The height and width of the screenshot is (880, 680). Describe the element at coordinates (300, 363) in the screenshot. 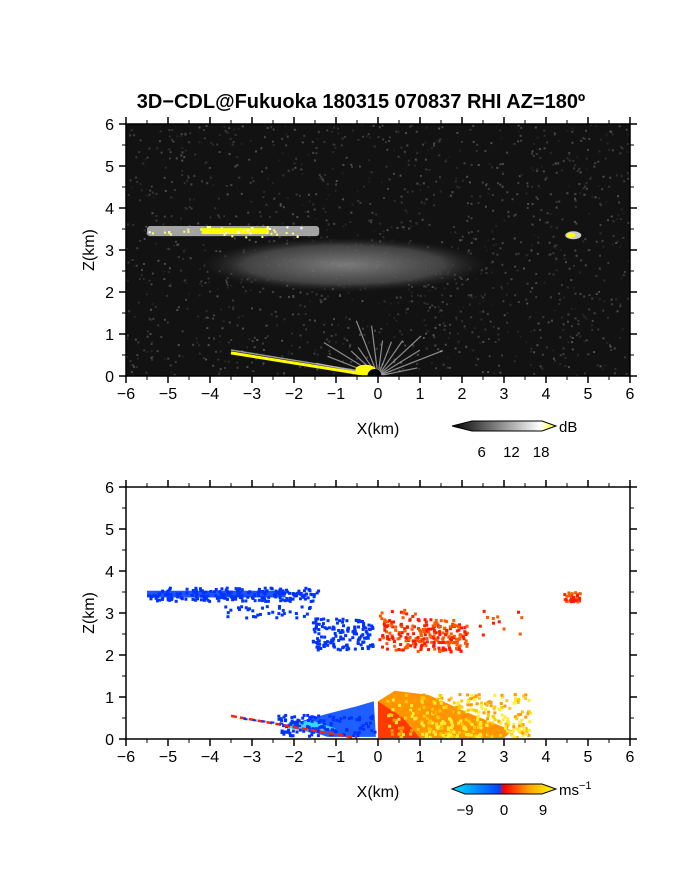

I see `ground-line-echo` at that location.